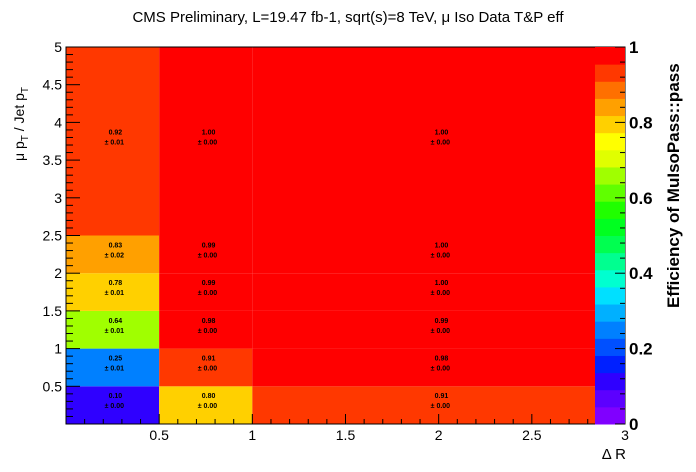  I want to click on z-tick-label: 0.2, so click(641, 349).